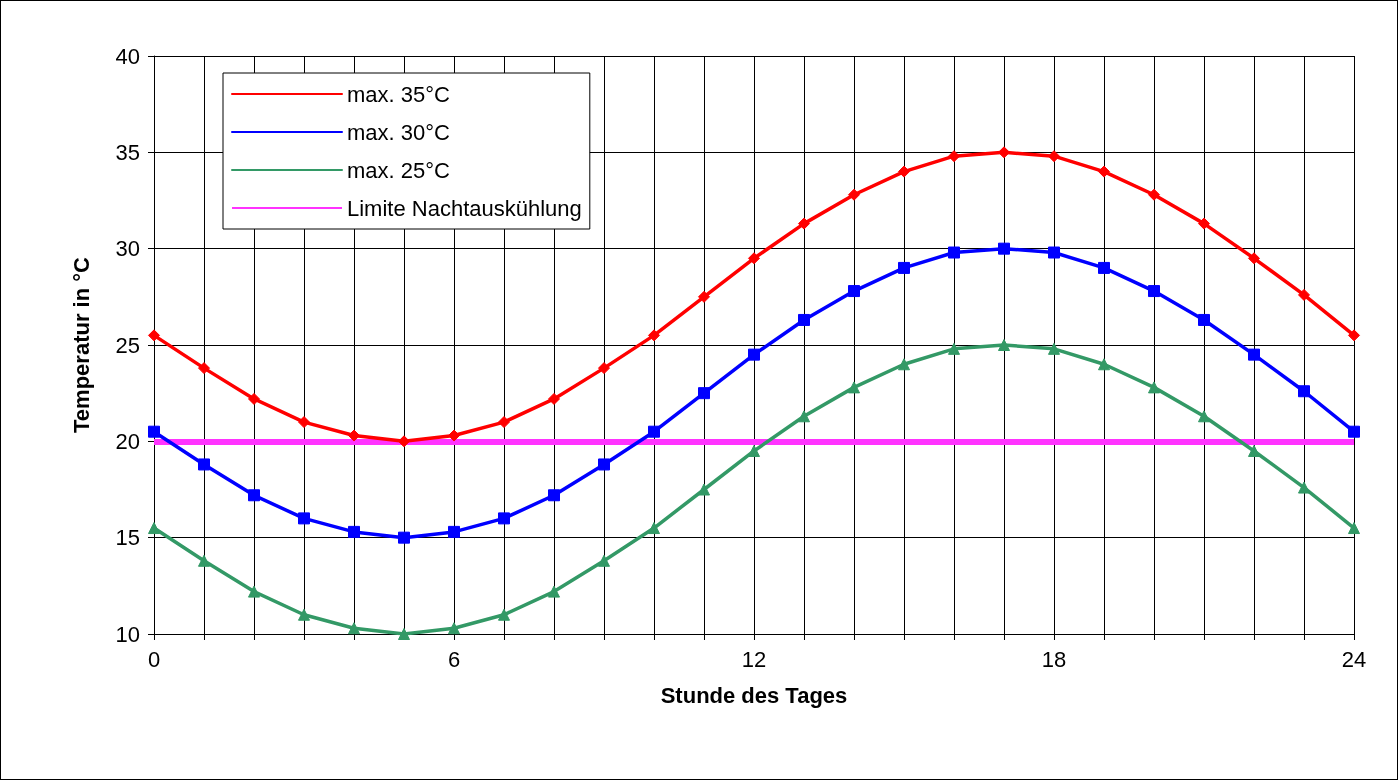 The image size is (1398, 780). I want to click on y-tick-label: 10, so click(127, 634).